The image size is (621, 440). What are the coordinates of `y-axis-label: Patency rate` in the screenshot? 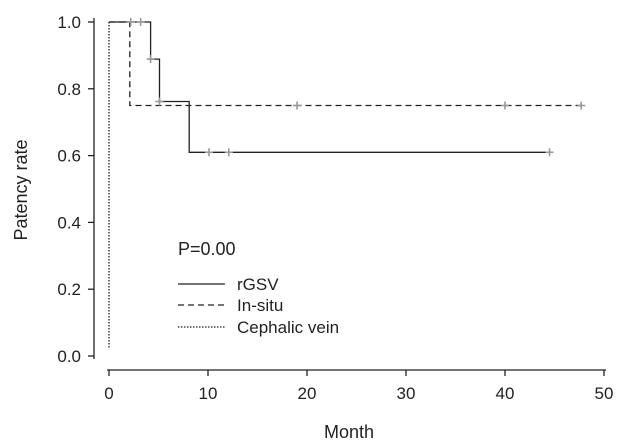 It's located at (21, 189).